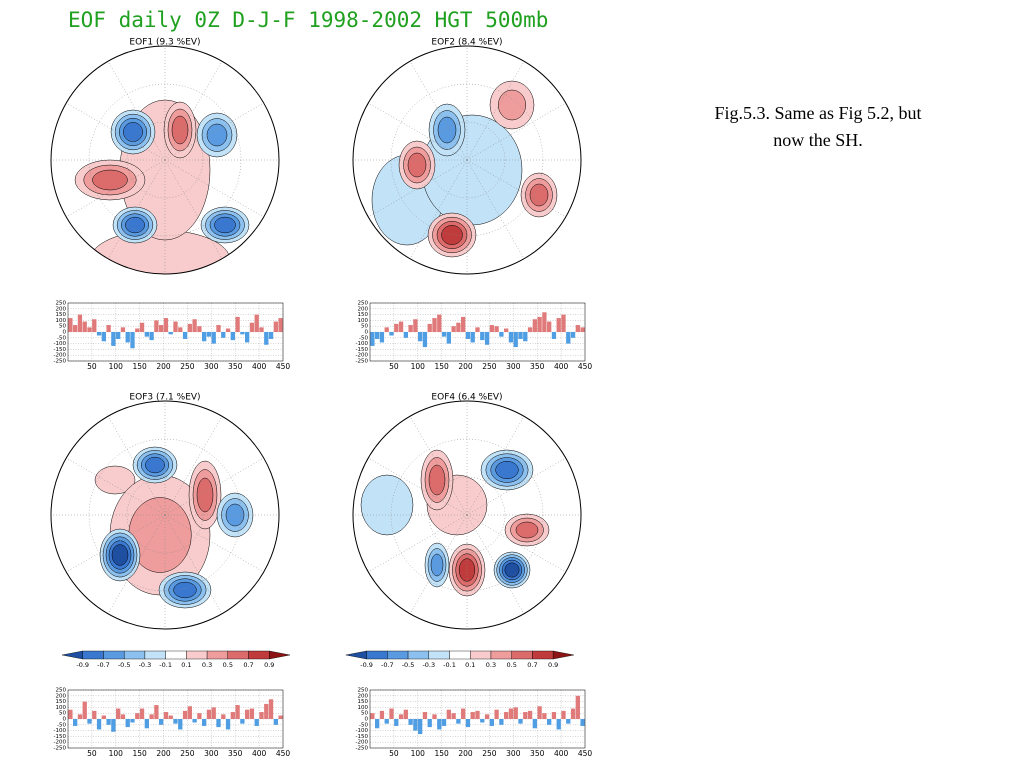 This screenshot has width=1024, height=768. What do you see at coordinates (308, 20) in the screenshot?
I see `figure-title: EOF daily 0Z D-J-F 1998-2002 HGT 500mb` at bounding box center [308, 20].